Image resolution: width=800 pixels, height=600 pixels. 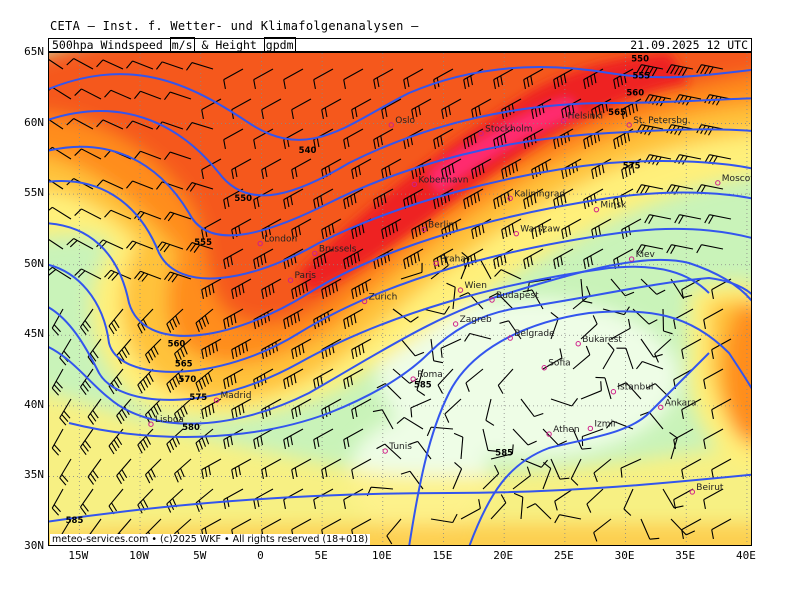 I want to click on lon-label: 25E, so click(x=563, y=555).